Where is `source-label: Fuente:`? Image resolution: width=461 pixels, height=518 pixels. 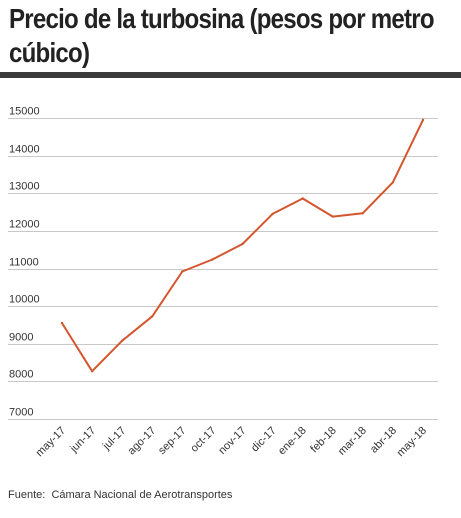
source-label: Fuente: is located at coordinates (27, 495).